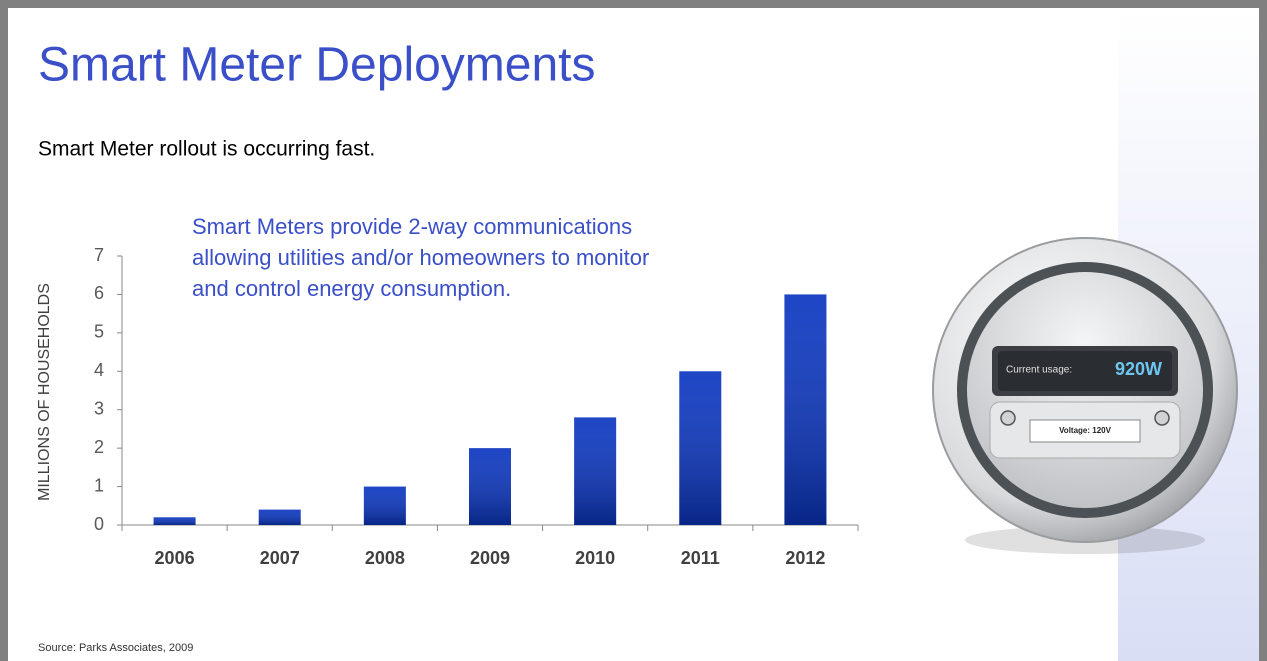 This screenshot has width=1267, height=661. Describe the element at coordinates (44, 392) in the screenshot. I see `y-axis-label: MILLIONS OF HOUSEHOLDS` at that location.